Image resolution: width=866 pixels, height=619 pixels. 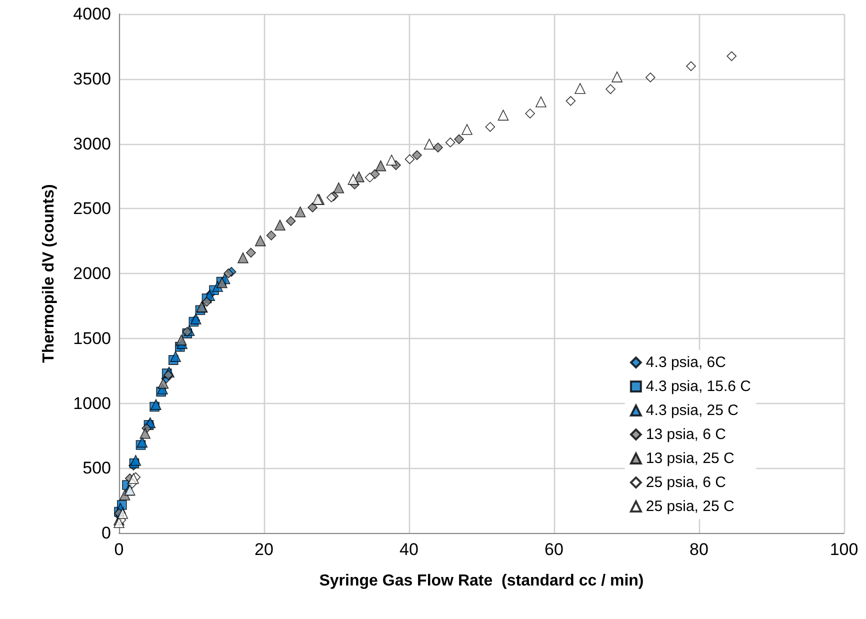 What do you see at coordinates (686, 434) in the screenshot?
I see `legend-label: 13 psia, 6 C` at bounding box center [686, 434].